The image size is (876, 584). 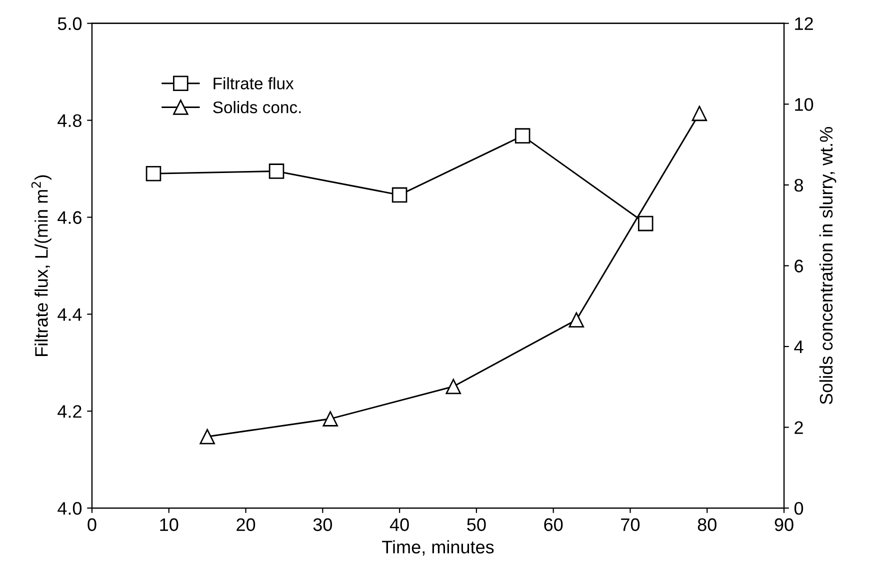 What do you see at coordinates (169, 525) in the screenshot?
I see `x-tick-label: 10` at bounding box center [169, 525].